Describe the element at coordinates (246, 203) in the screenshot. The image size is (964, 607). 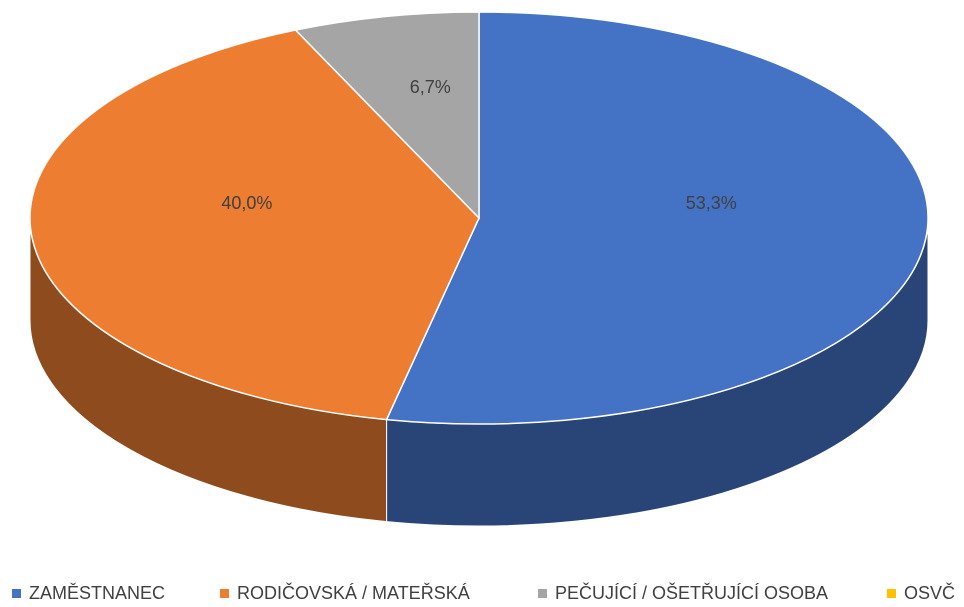
I see `data-label: 40,0%` at that location.